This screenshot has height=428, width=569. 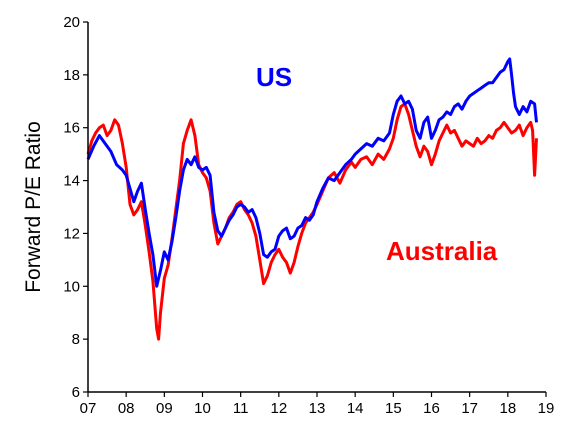 I want to click on x-tick-label: 11, so click(x=241, y=408).